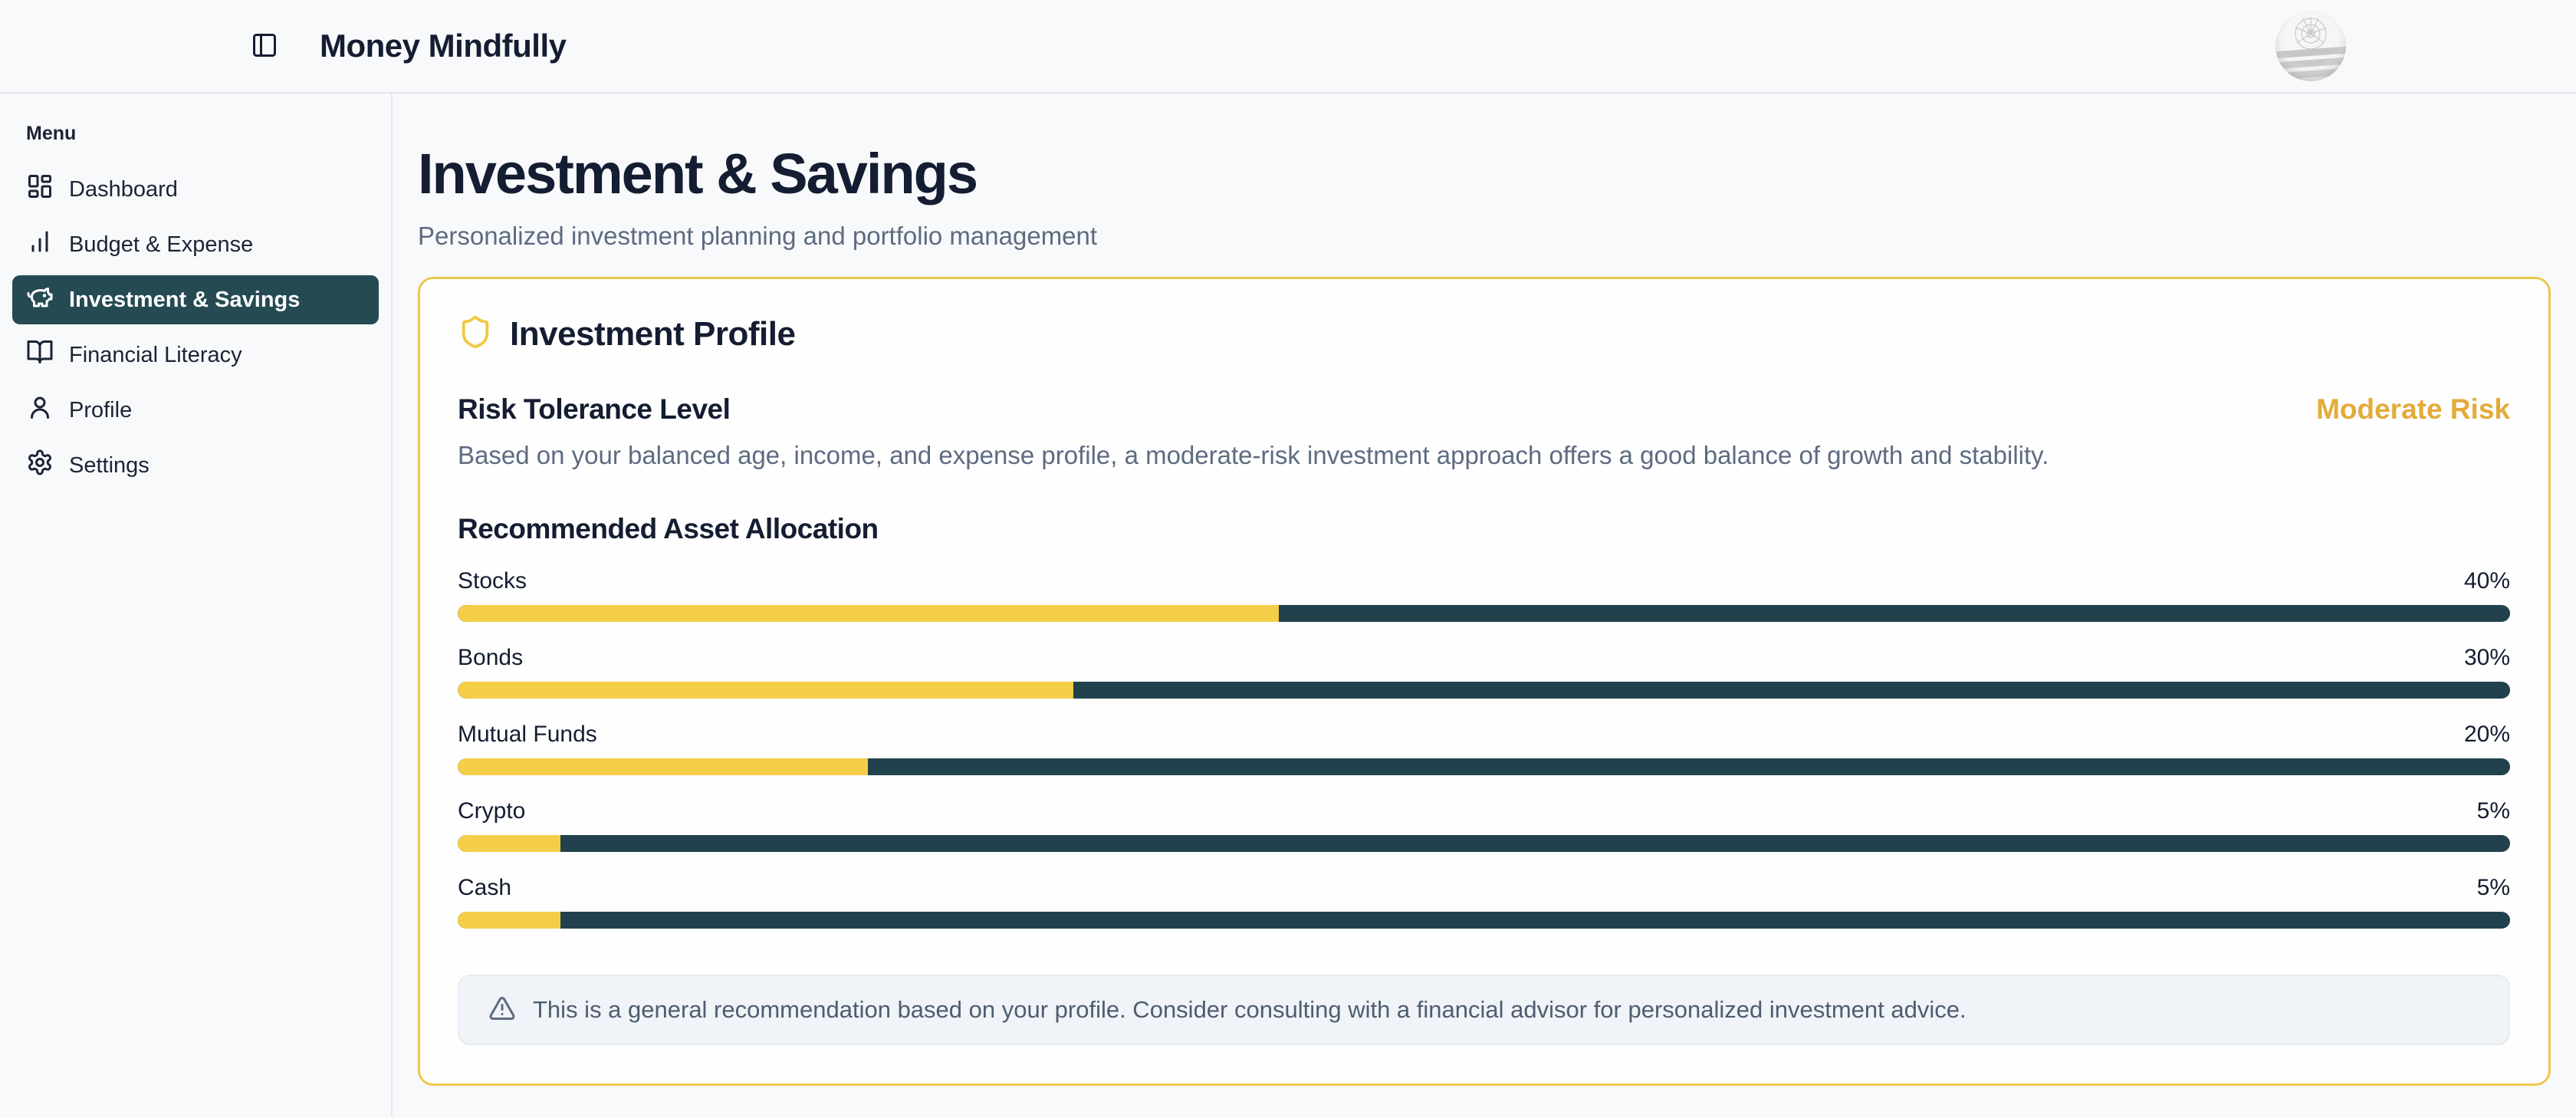 The height and width of the screenshot is (1118, 2576). What do you see at coordinates (1288, 47) in the screenshot?
I see `app-header: Money Mindfully` at bounding box center [1288, 47].